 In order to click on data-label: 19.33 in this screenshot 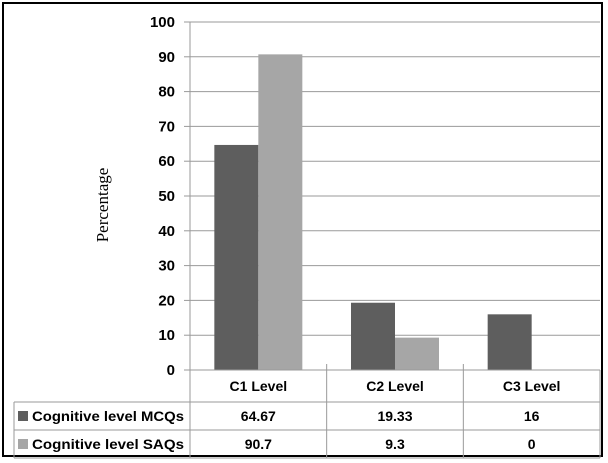, I will do `click(394, 416)`.